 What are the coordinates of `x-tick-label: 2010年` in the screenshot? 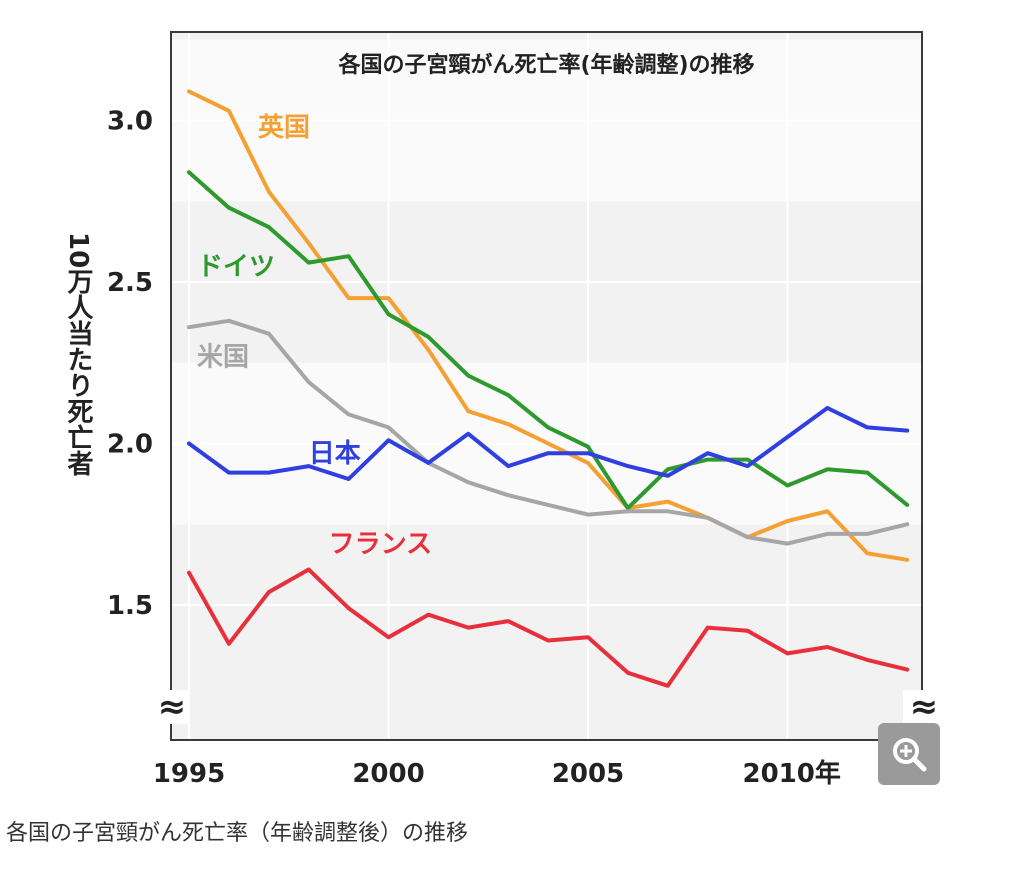 It's located at (792, 773).